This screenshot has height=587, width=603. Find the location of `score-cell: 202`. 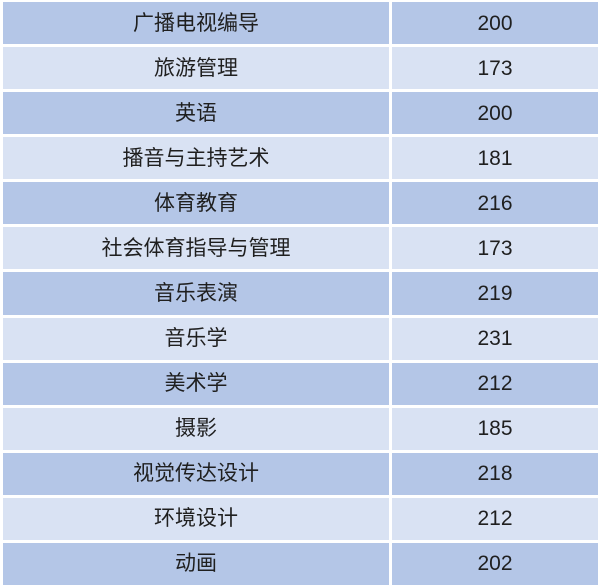

score-cell: 202 is located at coordinates (495, 564).